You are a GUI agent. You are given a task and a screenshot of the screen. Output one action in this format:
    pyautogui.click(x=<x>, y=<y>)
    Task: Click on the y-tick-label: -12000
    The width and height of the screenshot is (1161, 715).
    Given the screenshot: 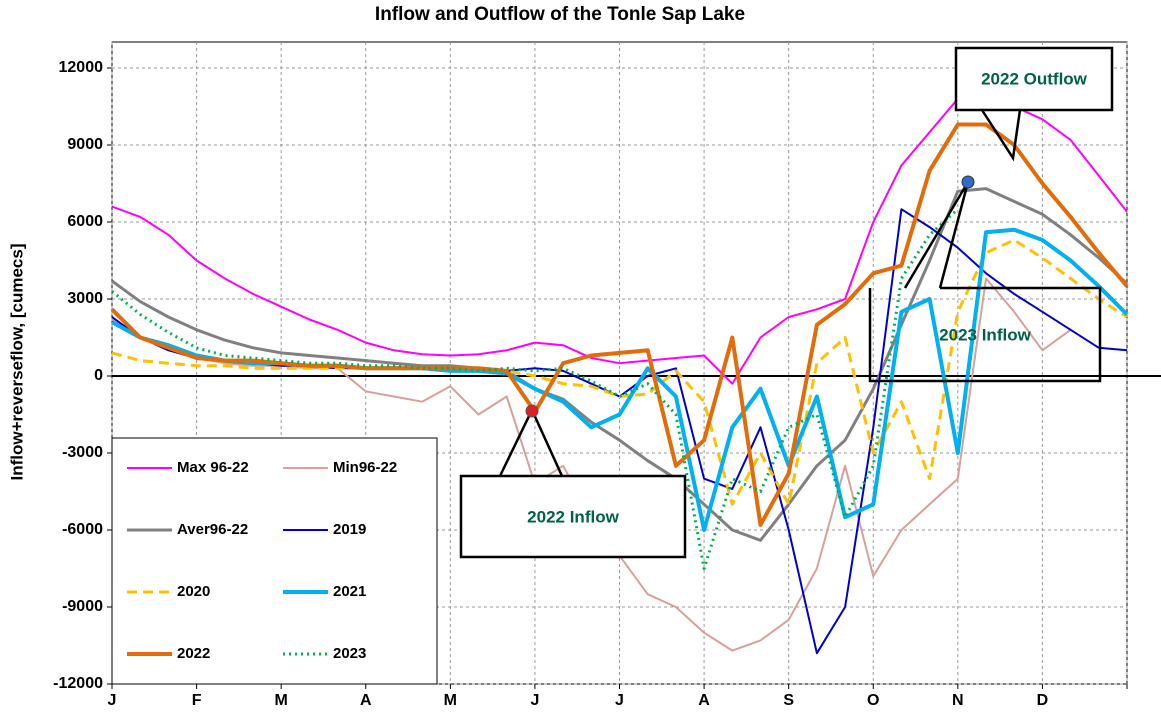 What is the action you would take?
    pyautogui.click(x=78, y=683)
    